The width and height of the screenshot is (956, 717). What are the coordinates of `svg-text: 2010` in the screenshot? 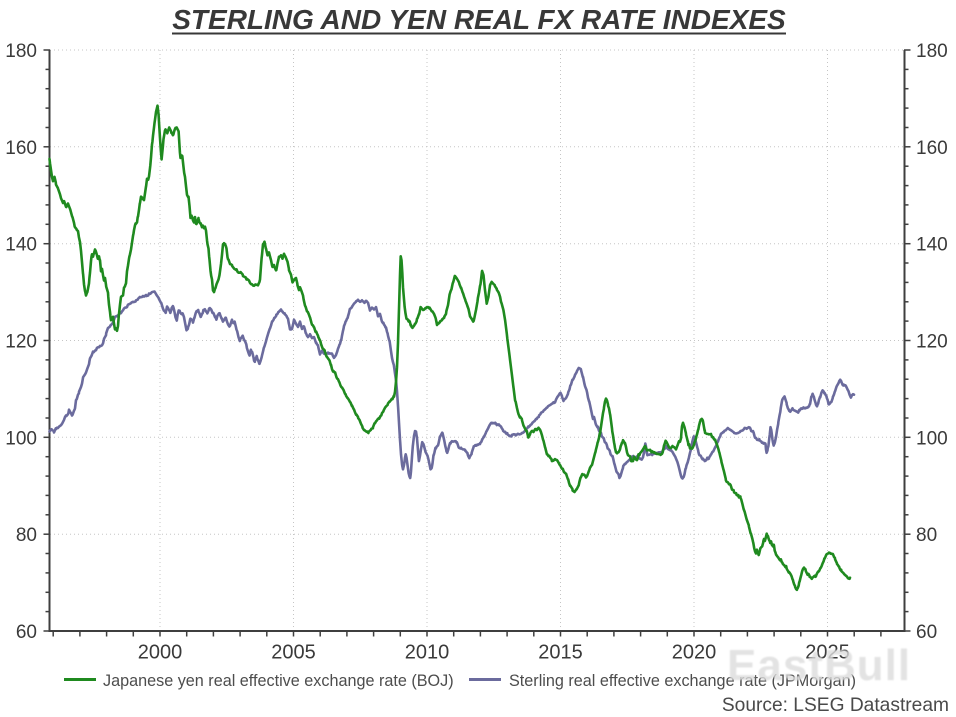 It's located at (427, 653).